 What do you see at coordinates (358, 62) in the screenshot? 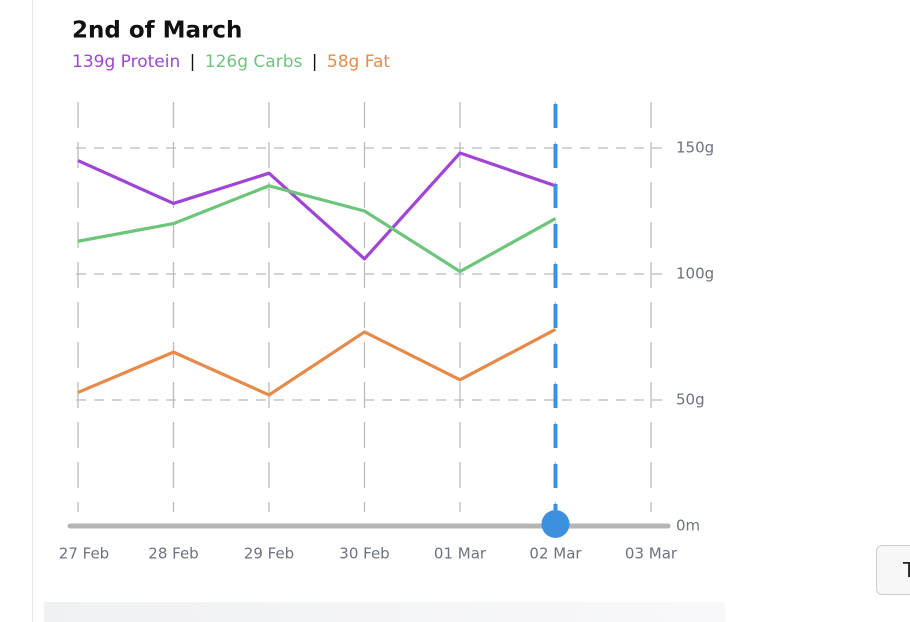
I see `summary-fat: 58g Fat` at bounding box center [358, 62].